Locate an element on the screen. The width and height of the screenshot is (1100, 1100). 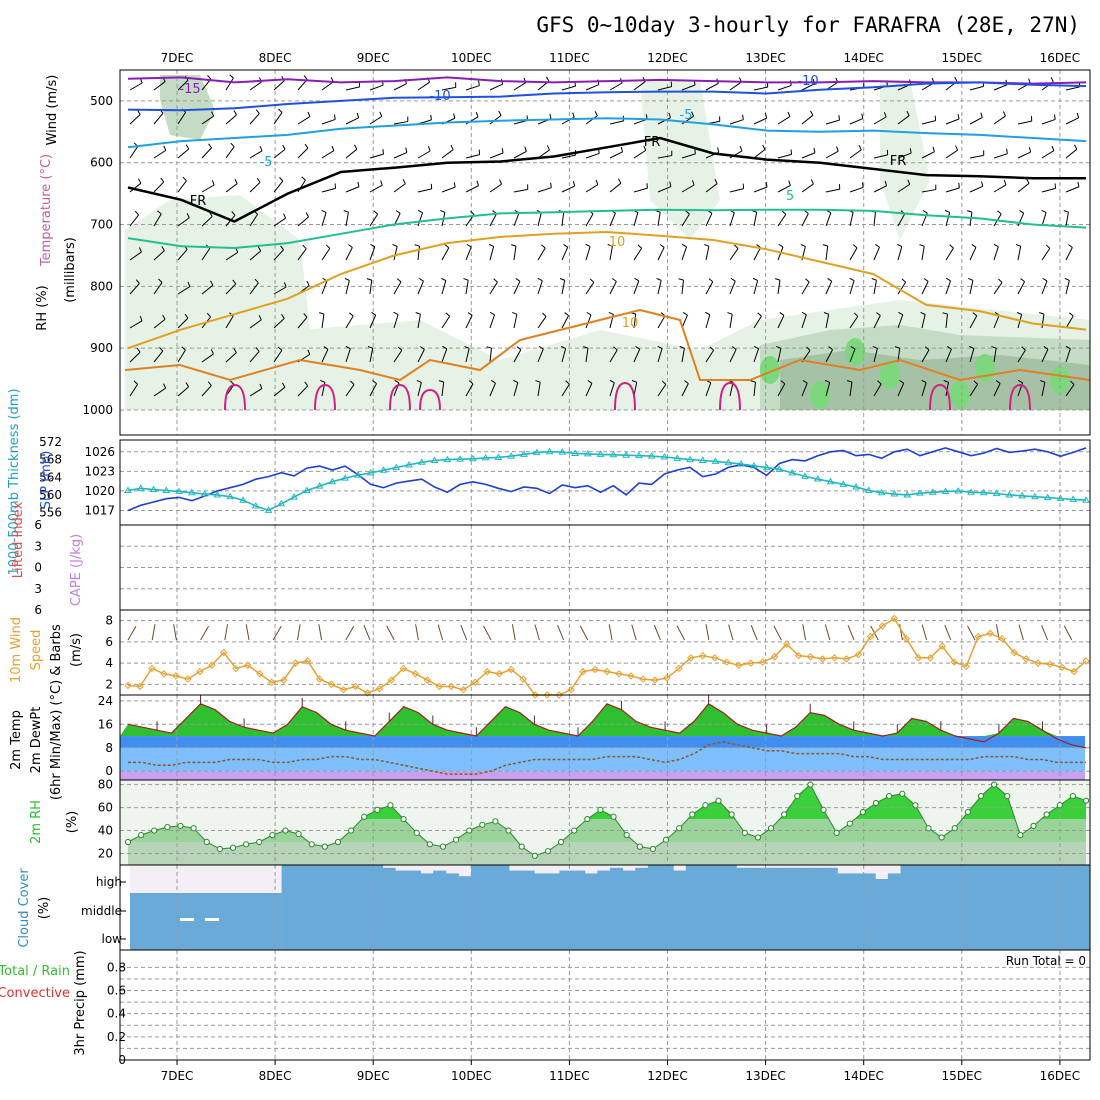
cape-axis: 6 3 0 3 6 is located at coordinates (38, 567).